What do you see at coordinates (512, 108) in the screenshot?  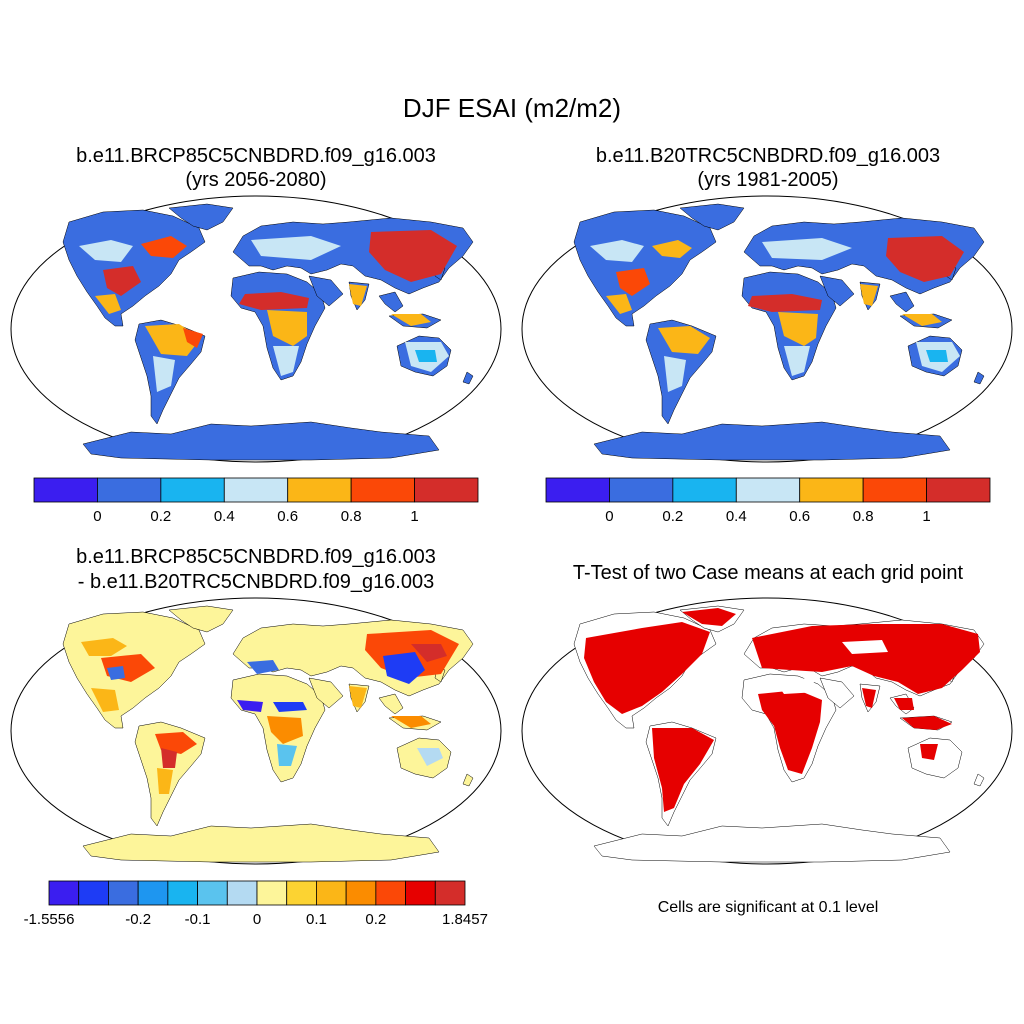 I see `figure-title: DJF ESAI (m2/m2)` at bounding box center [512, 108].